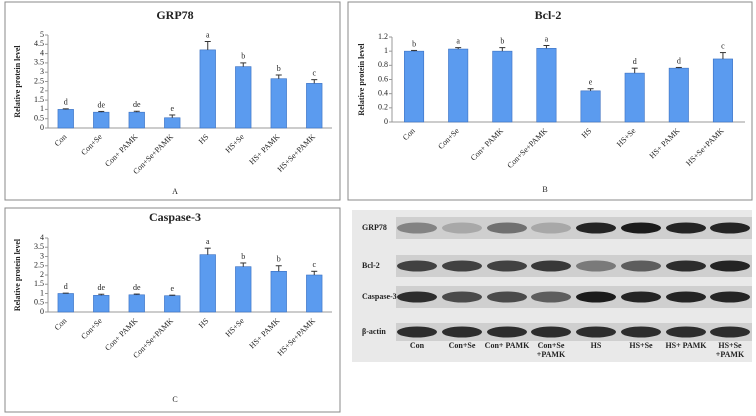 This screenshot has width=756, height=416. What do you see at coordinates (175, 217) in the screenshot?
I see `chart-title: Caspase-3` at bounding box center [175, 217].